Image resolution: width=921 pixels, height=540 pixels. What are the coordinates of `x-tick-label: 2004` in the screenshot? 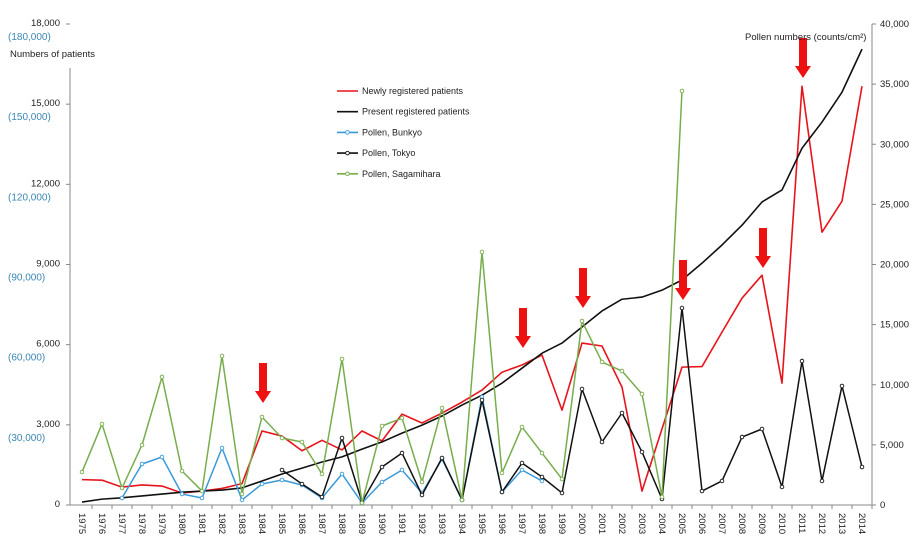 It's located at (661, 523).